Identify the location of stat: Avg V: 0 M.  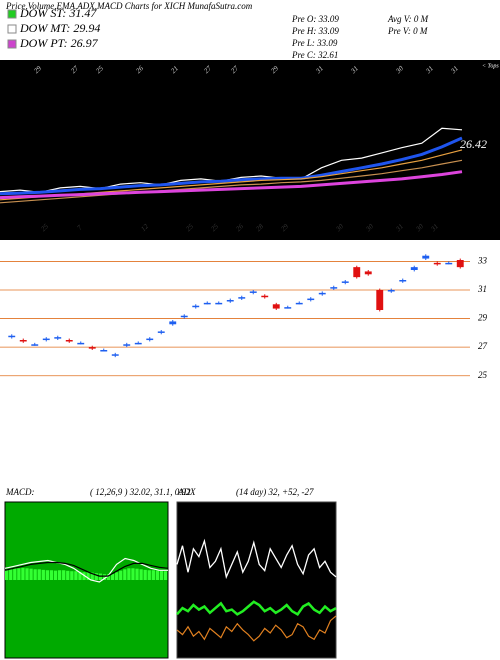
(408, 19).